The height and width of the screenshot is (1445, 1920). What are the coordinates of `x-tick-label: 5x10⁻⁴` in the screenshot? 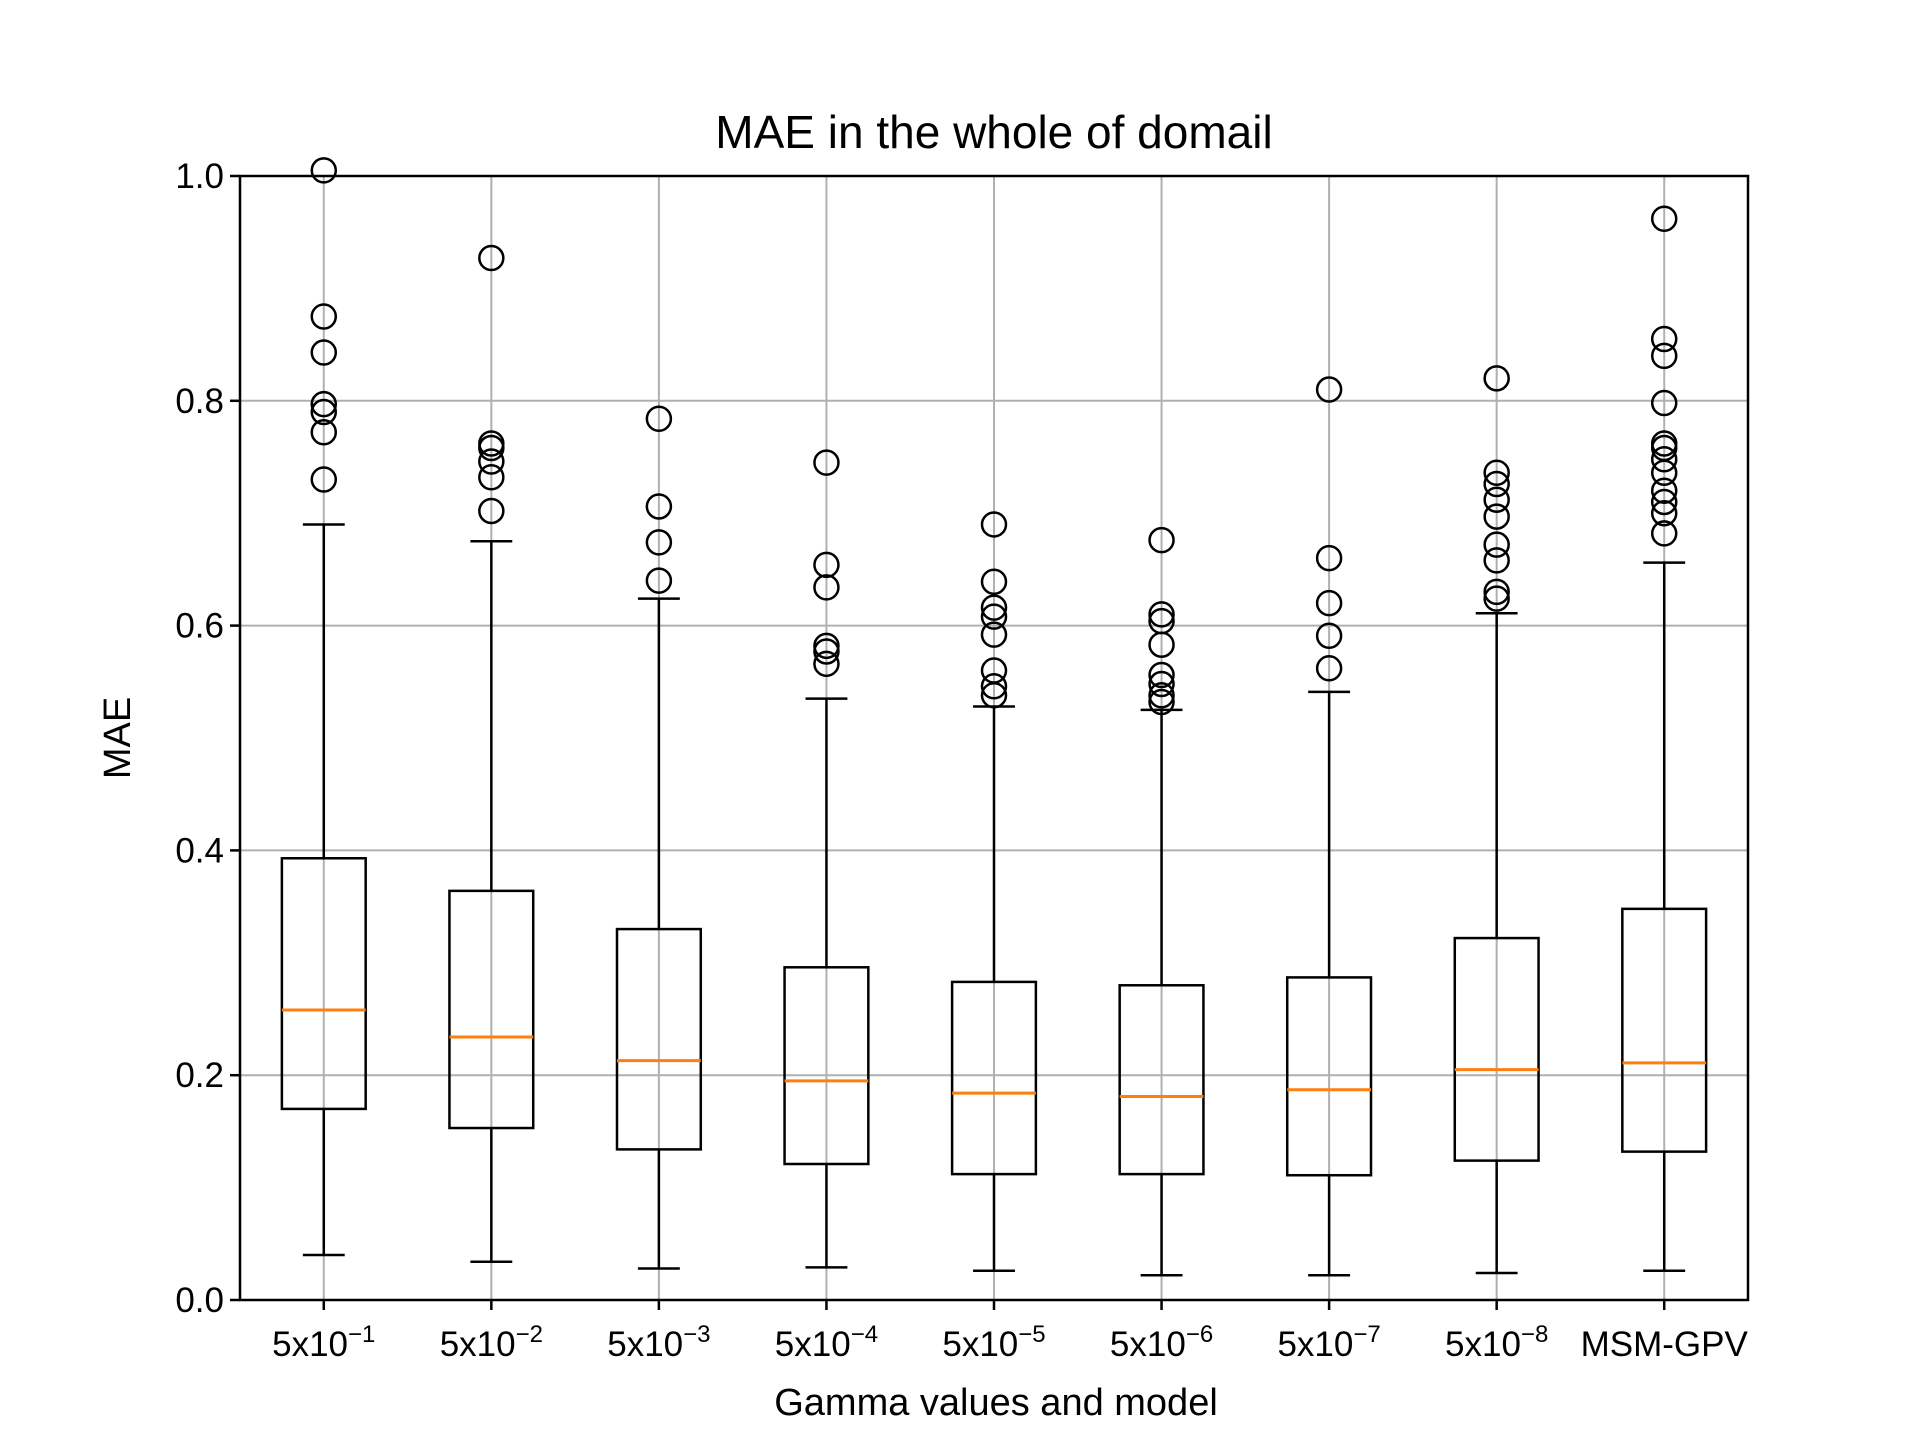 It's located at (826, 1342).